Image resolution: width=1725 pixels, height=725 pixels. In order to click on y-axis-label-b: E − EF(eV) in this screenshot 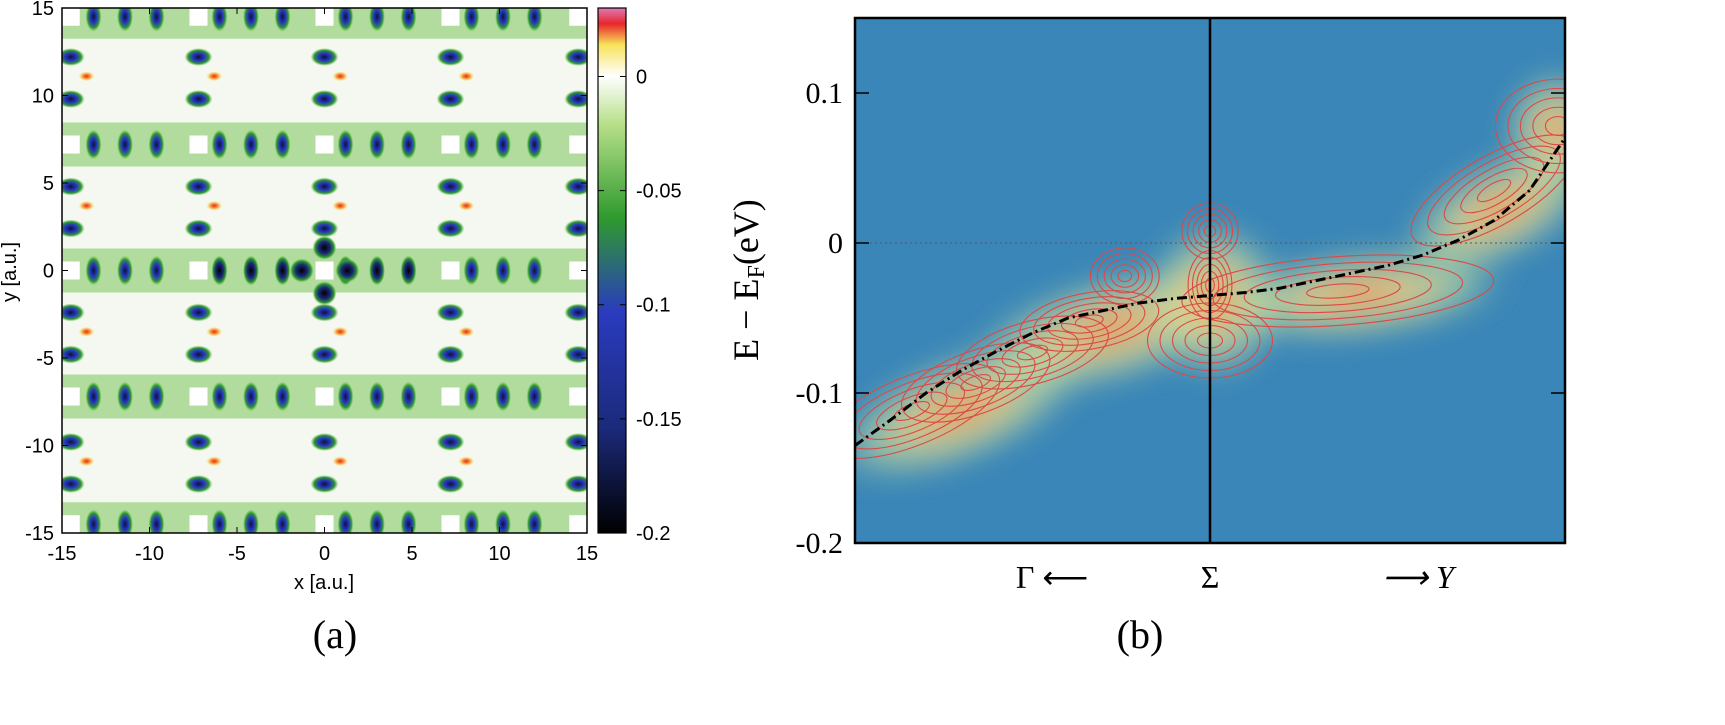, I will do `click(748, 280)`.